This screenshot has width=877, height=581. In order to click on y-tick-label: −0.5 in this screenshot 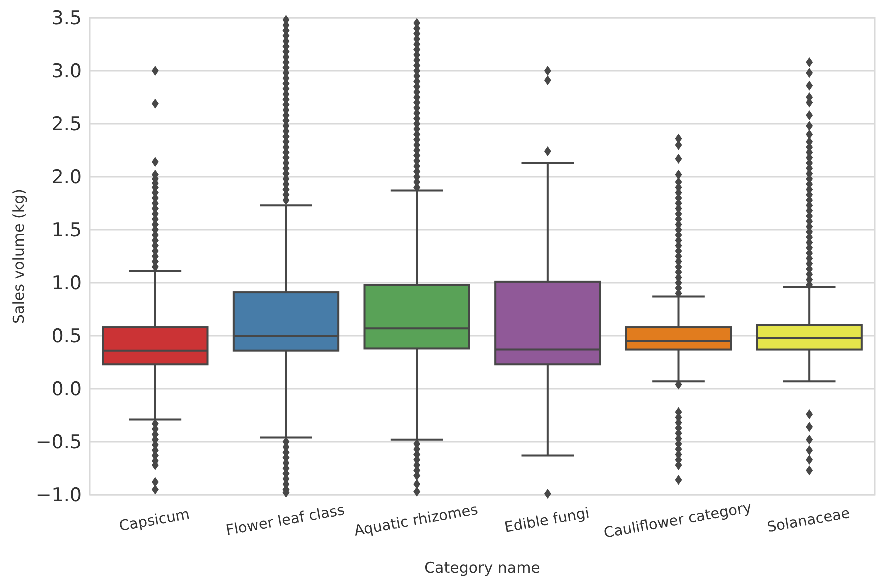, I will do `click(59, 443)`.